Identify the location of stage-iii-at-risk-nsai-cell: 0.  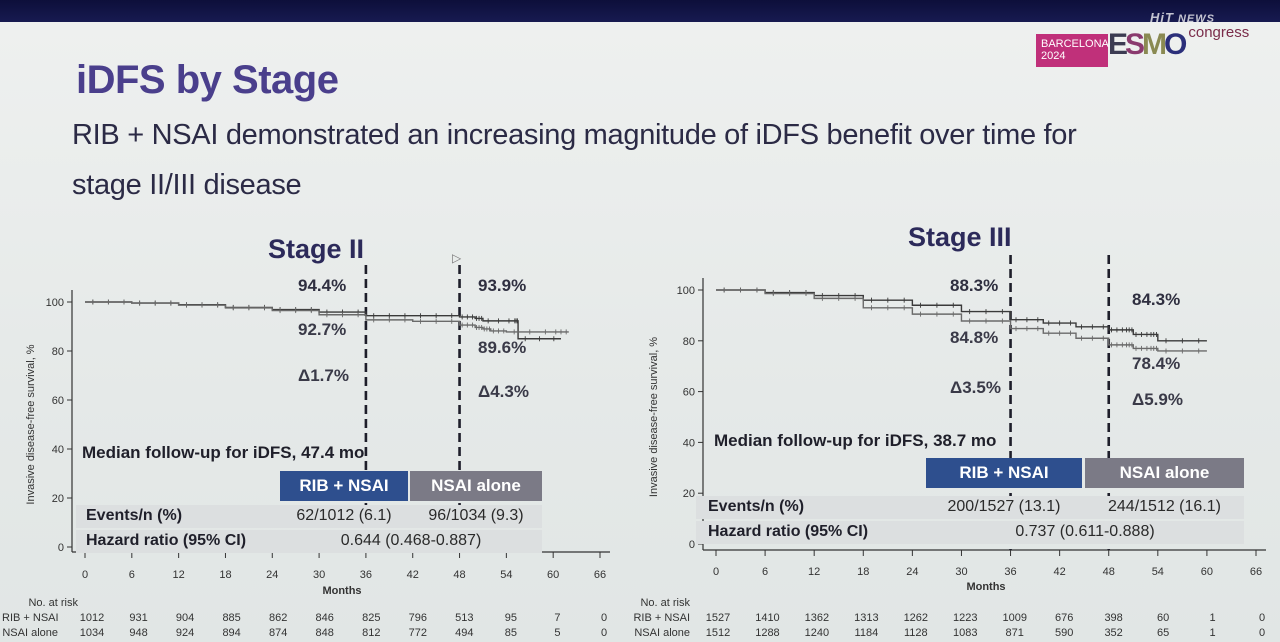
(1262, 633).